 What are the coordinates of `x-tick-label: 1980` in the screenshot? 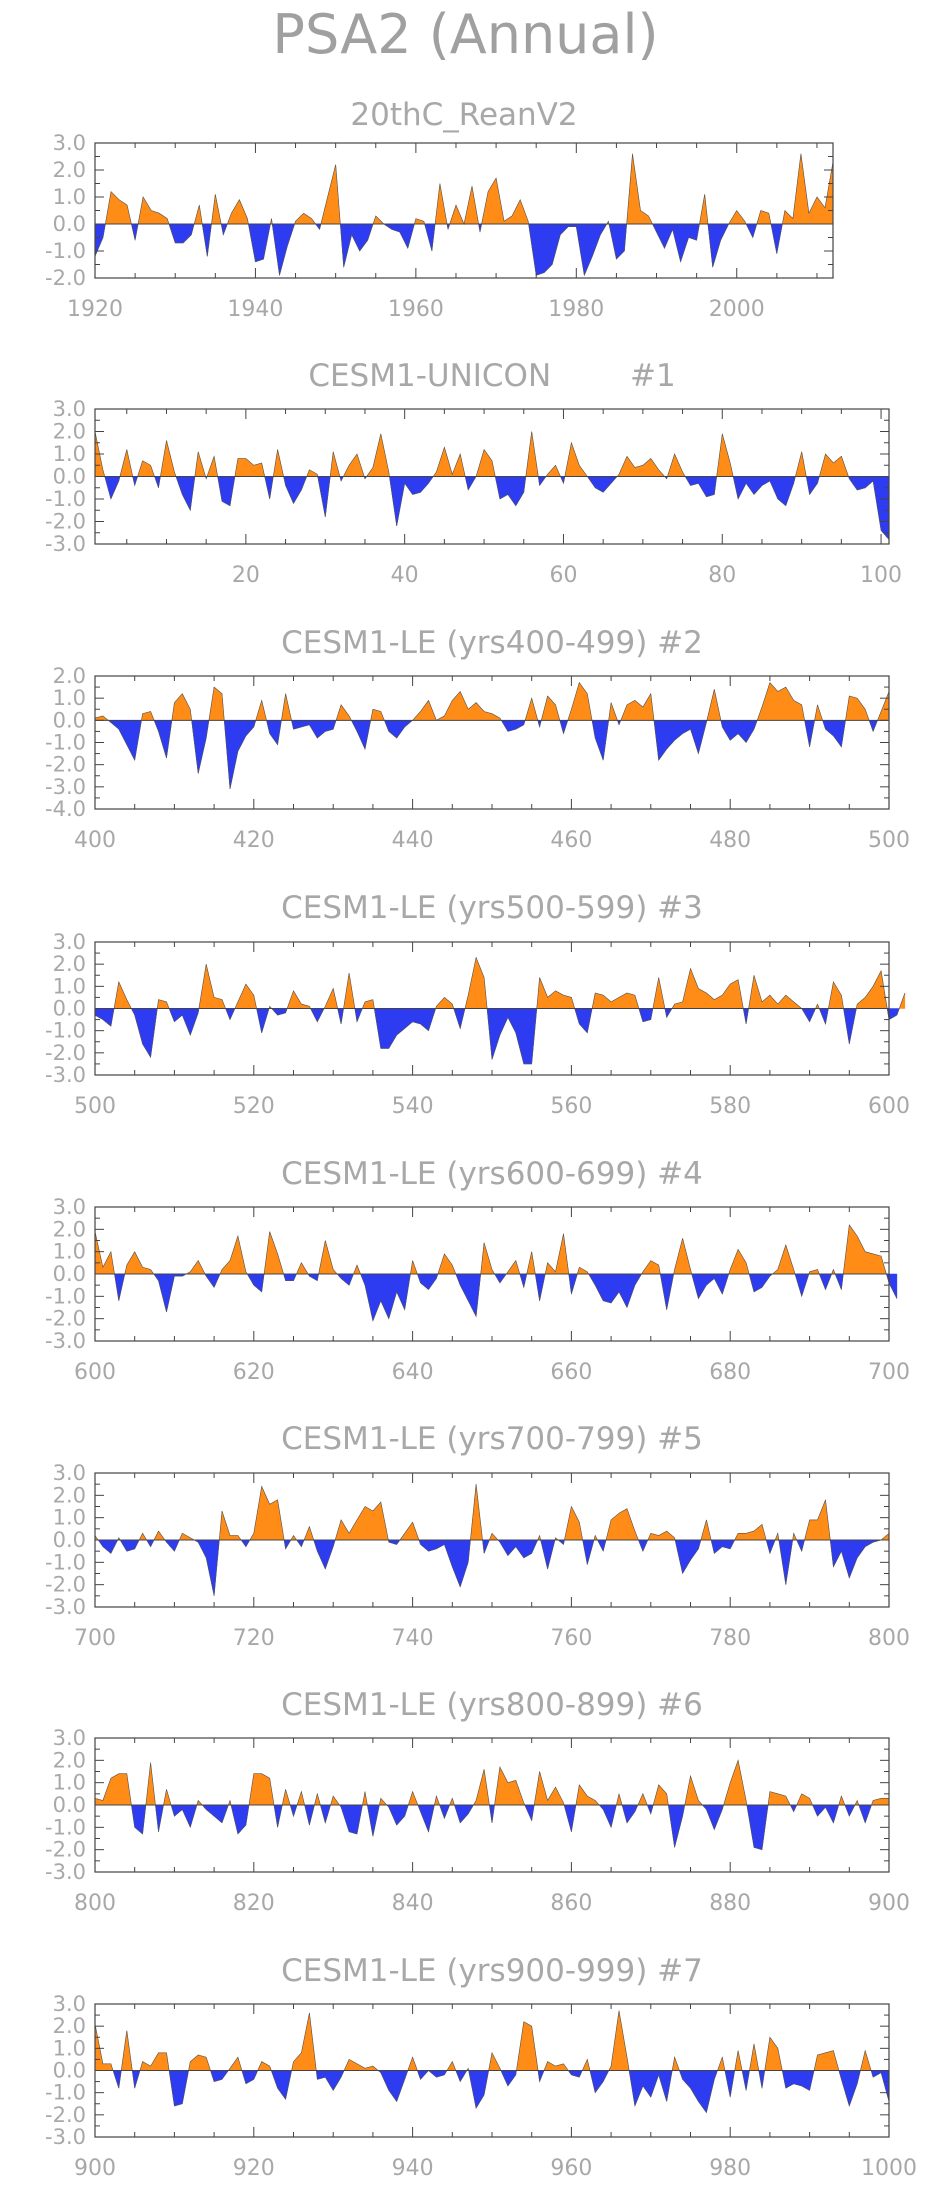 It's located at (576, 309).